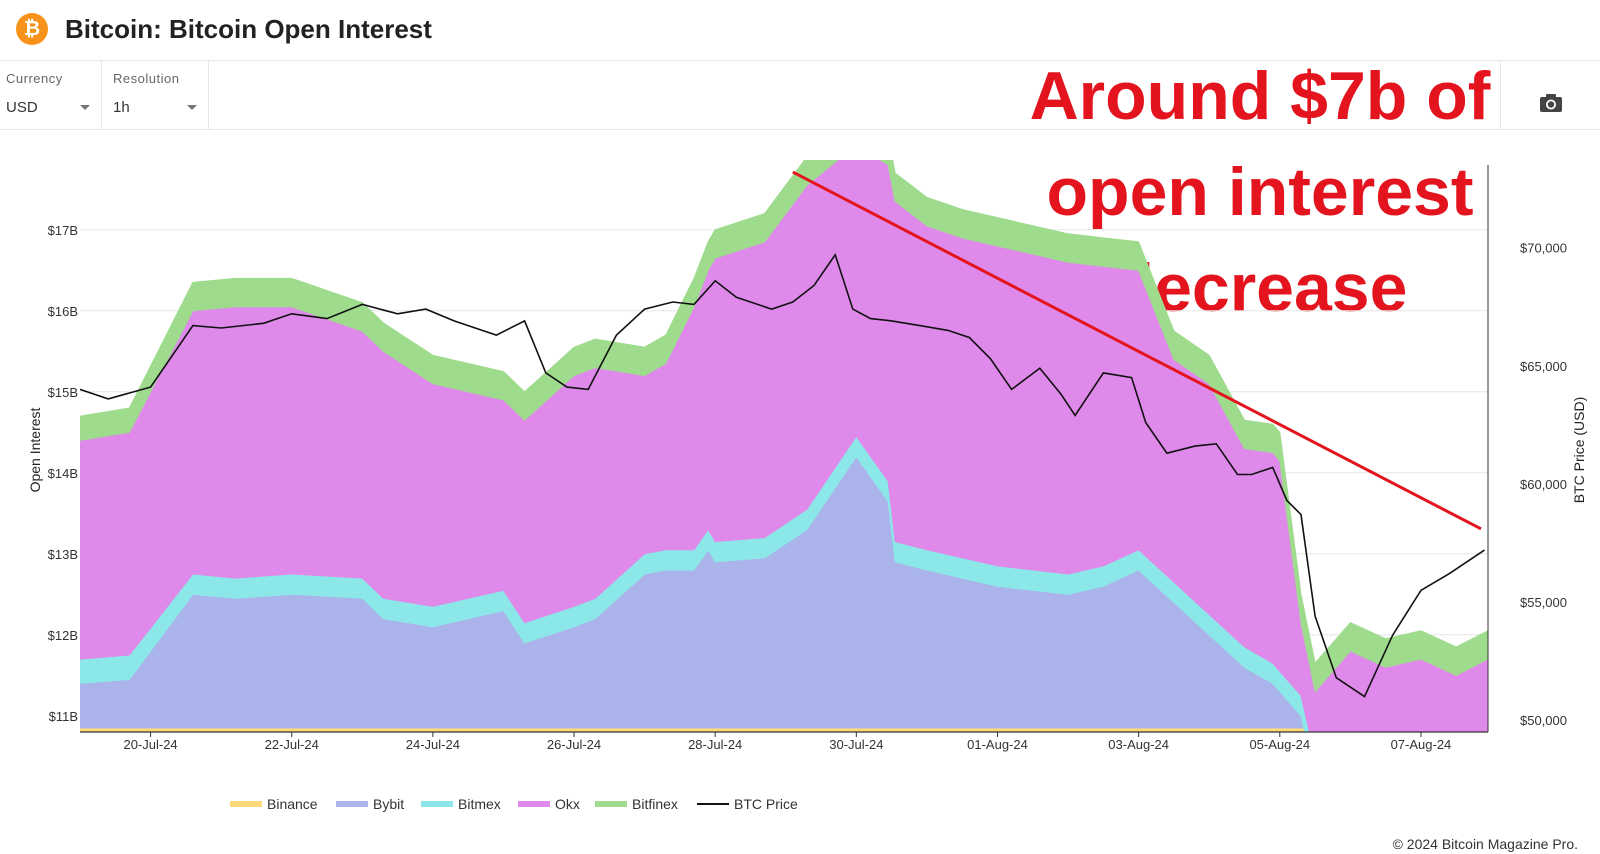 The image size is (1600, 854). I want to click on legend-label: Bybit, so click(389, 804).